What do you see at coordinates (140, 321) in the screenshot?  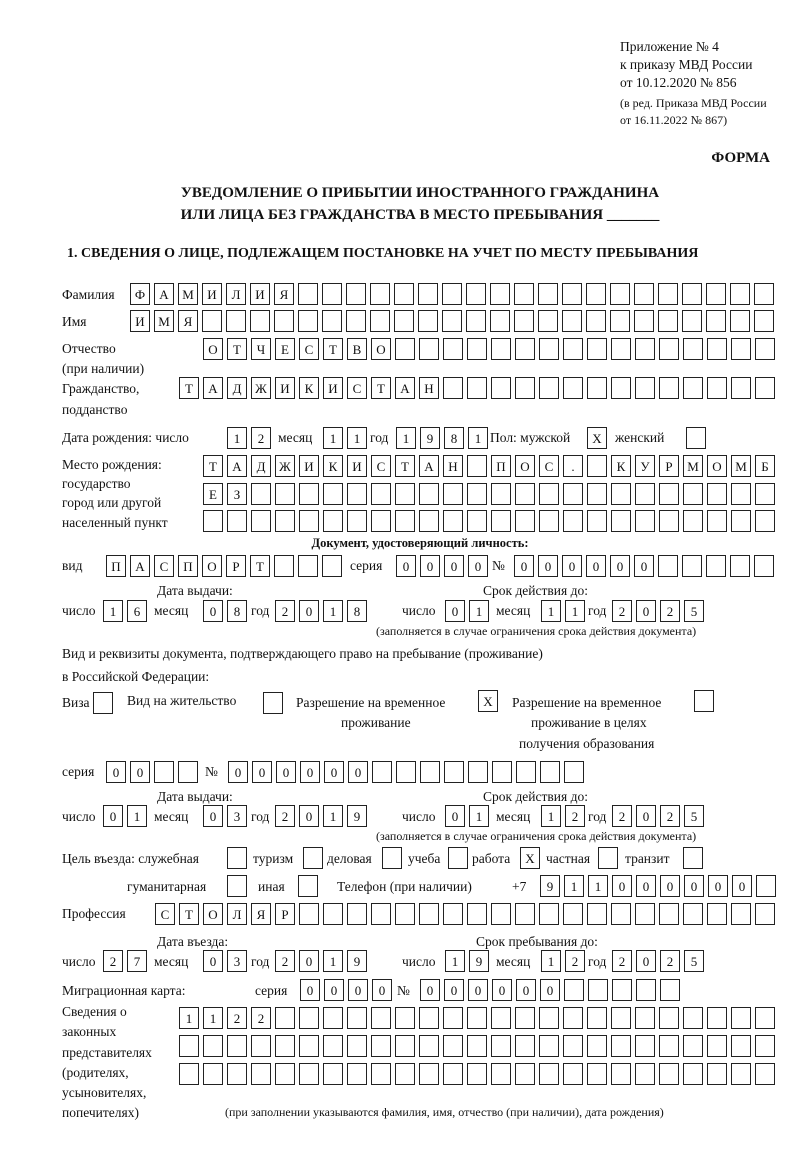 I see `char-cell: И` at bounding box center [140, 321].